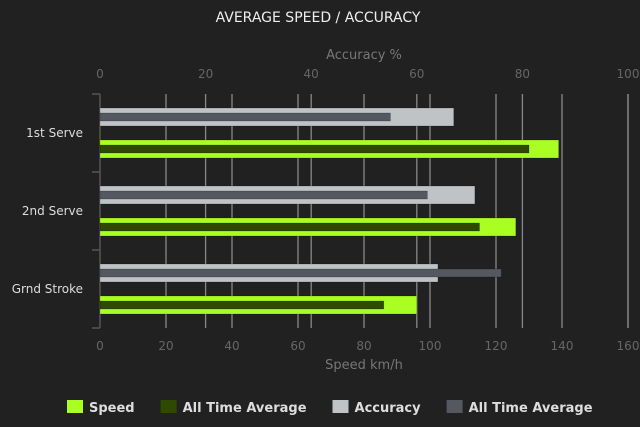 The height and width of the screenshot is (427, 640). I want to click on x2-tick-label: 0, so click(100, 74).